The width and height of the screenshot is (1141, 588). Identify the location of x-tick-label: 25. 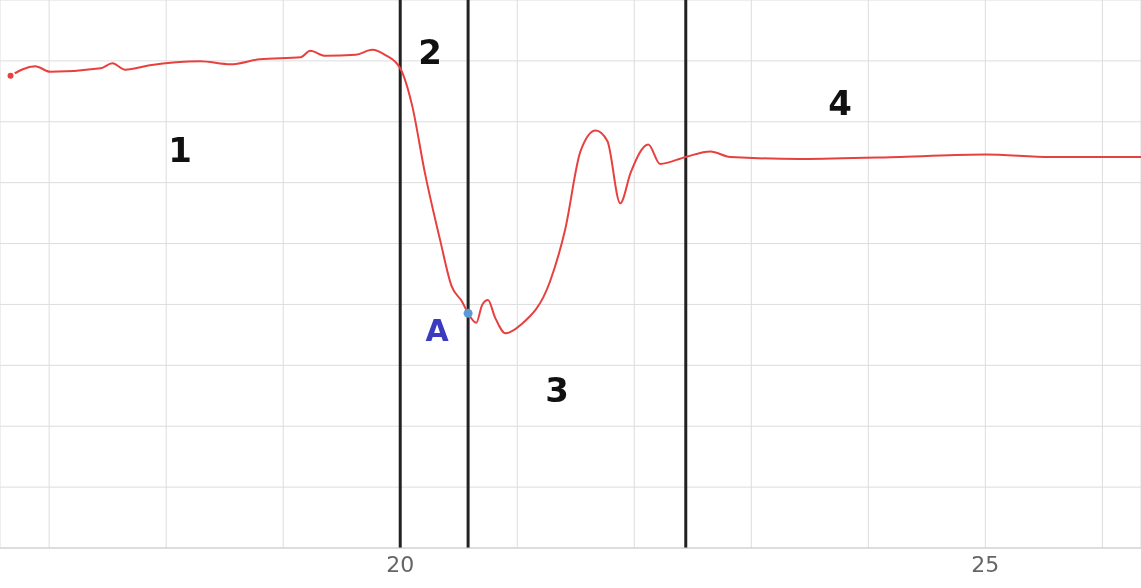
(985, 564).